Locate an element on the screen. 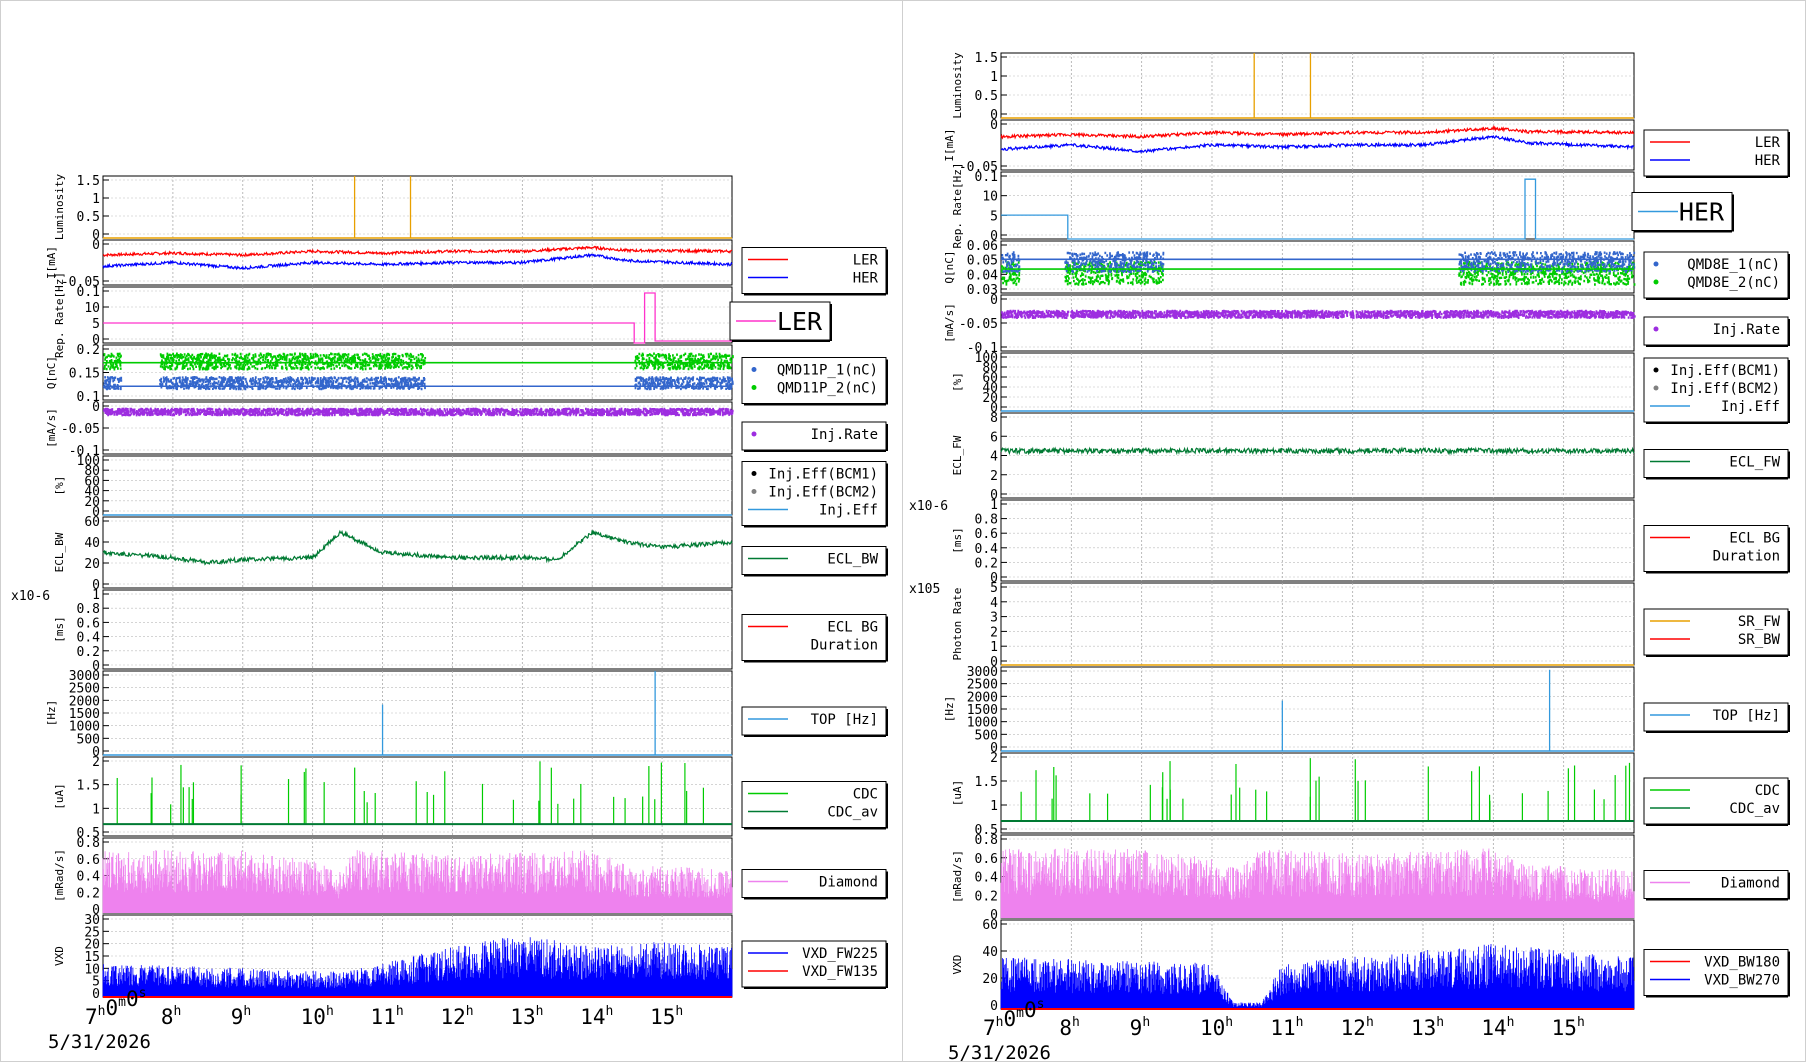 Image resolution: width=1806 pixels, height=1062 pixels. y-tick-label: 0.06 is located at coordinates (982, 246).